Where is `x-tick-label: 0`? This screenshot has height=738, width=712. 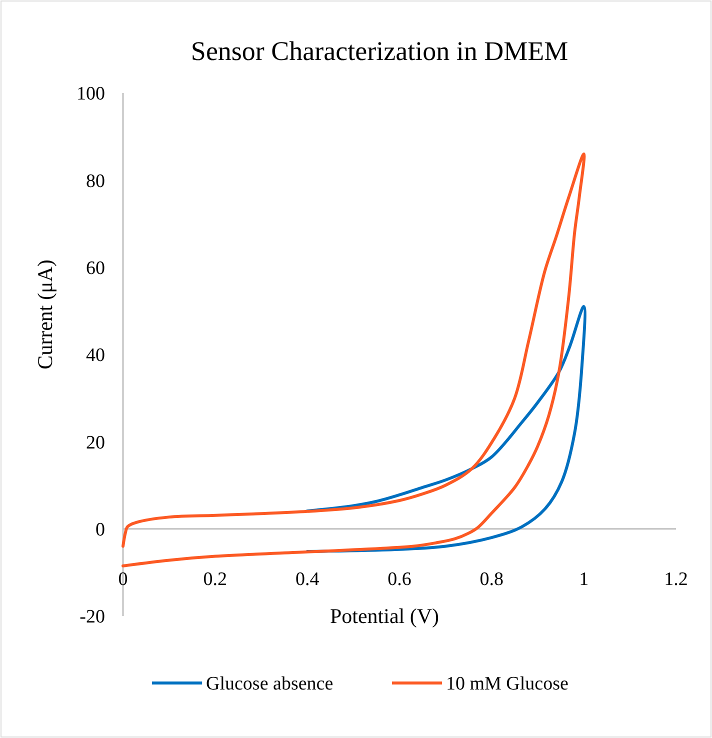 x-tick-label: 0 is located at coordinates (123, 579).